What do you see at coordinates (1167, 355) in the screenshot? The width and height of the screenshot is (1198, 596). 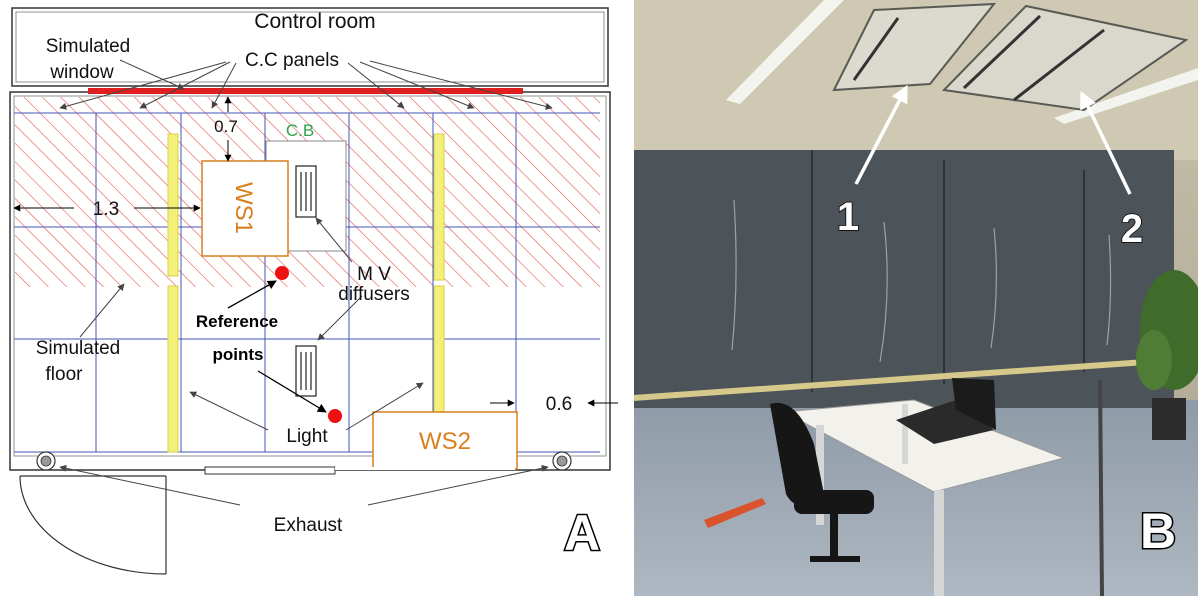 I see `plant` at bounding box center [1167, 355].